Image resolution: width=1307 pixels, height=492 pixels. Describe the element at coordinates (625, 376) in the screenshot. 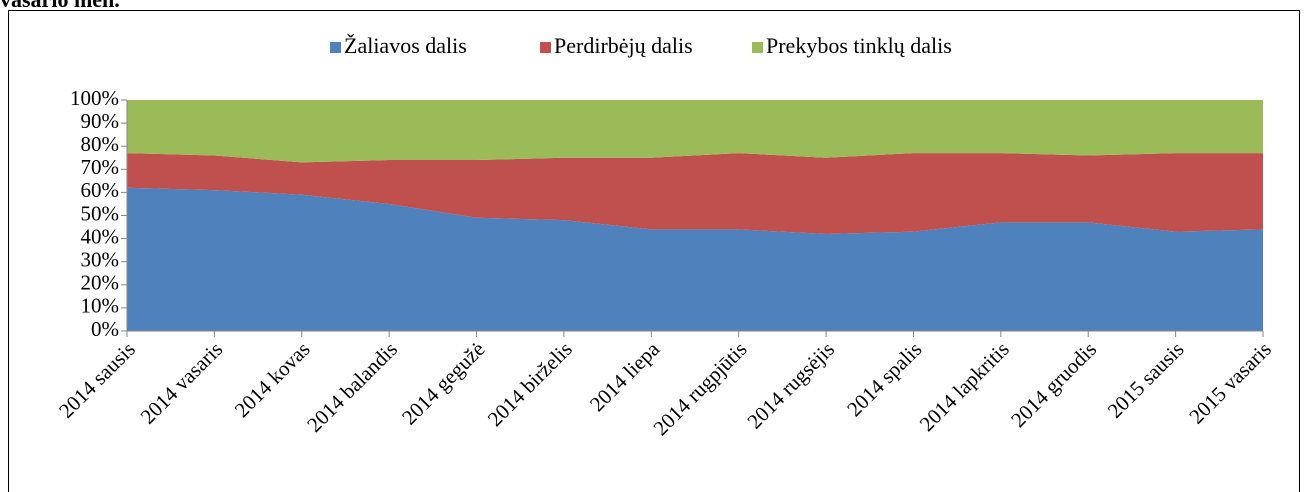

I see `x-tick-label: 2014 liepa` at that location.